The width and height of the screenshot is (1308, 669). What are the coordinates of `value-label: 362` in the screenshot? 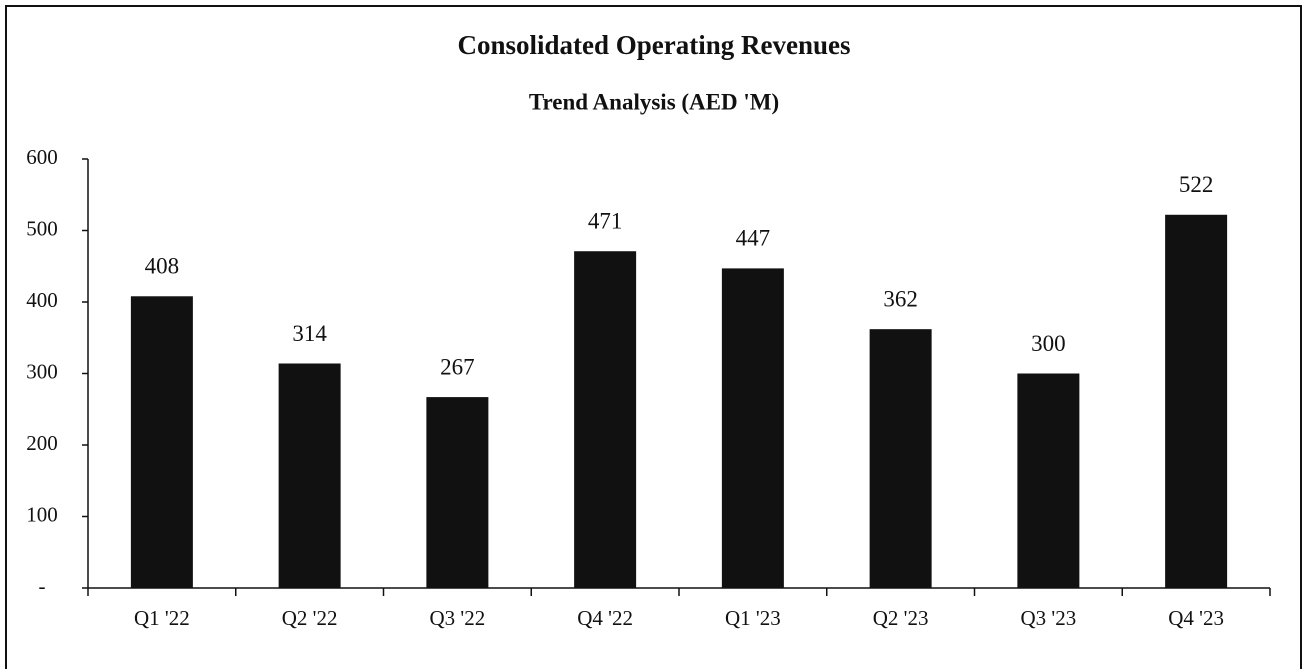 It's located at (900, 298).